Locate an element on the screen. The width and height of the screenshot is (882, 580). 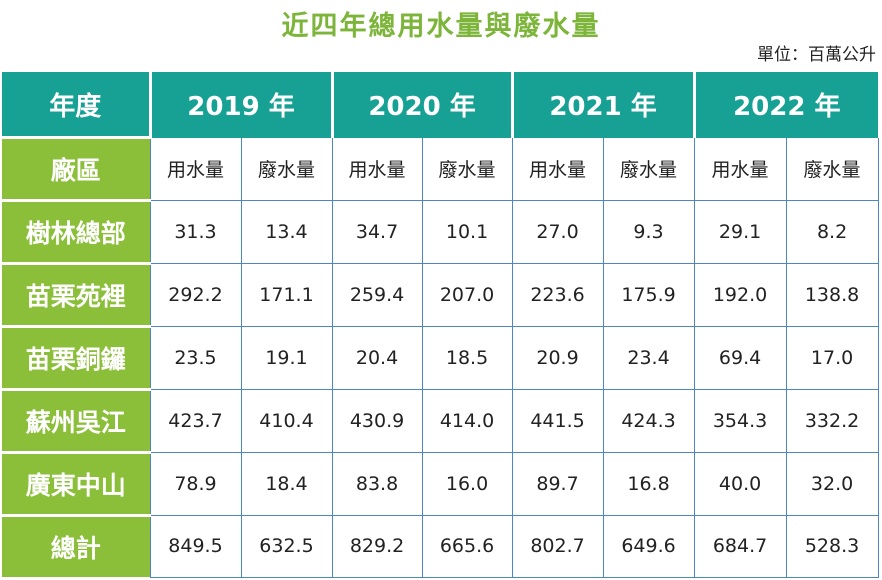
plant-name: 廣東中山 is located at coordinates (76, 483).